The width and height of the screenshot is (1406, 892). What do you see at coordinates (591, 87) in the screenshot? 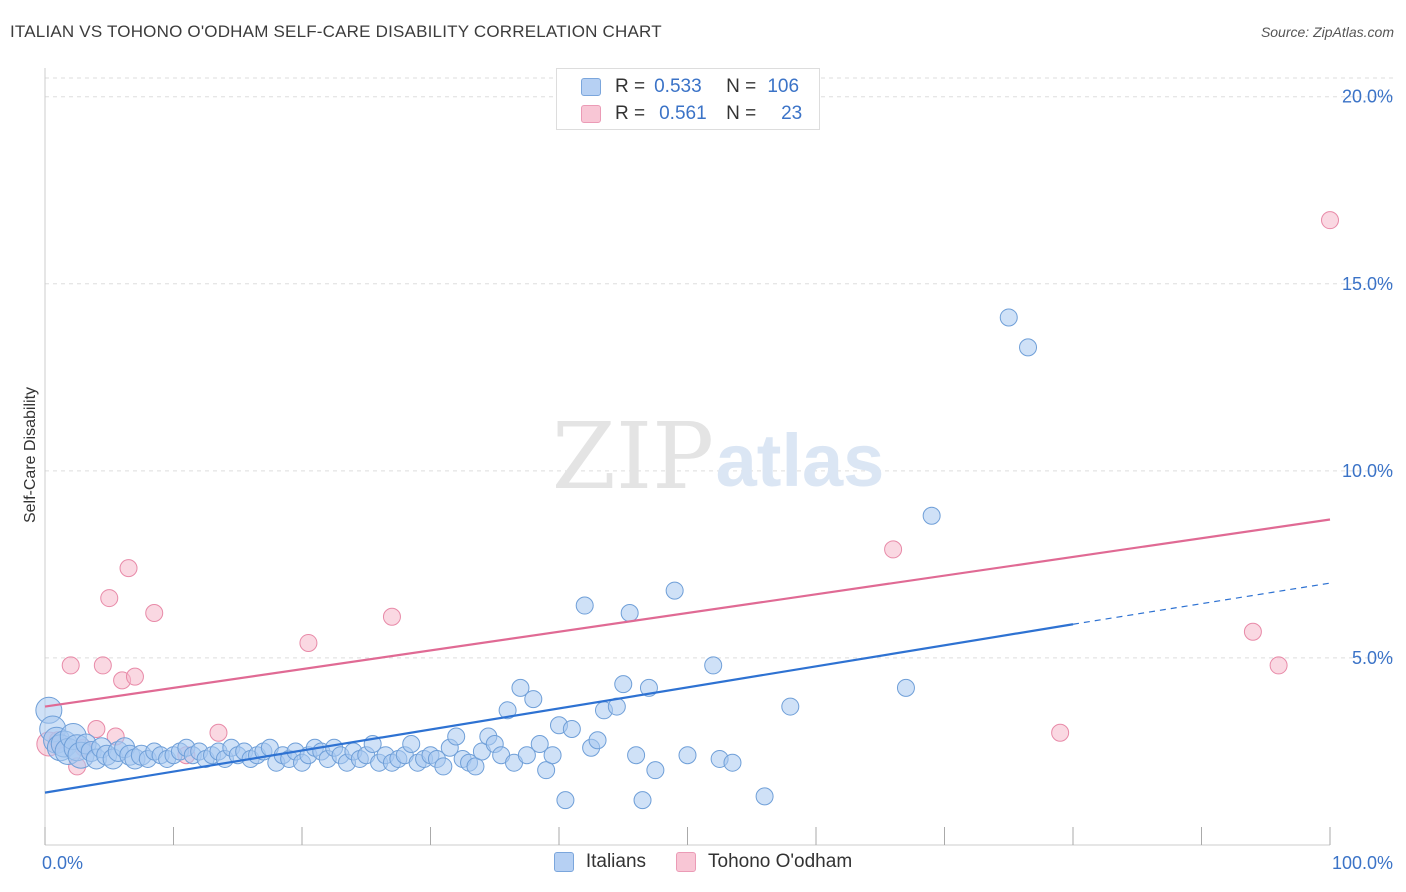
I see `legend-swatch-italians` at bounding box center [591, 87].